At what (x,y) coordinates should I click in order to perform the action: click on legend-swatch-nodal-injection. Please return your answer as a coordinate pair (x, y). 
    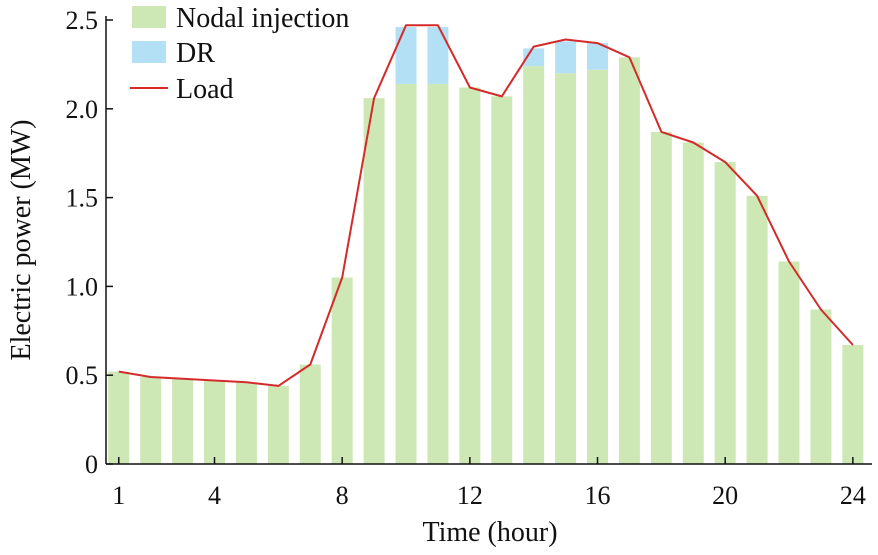
    Looking at the image, I should click on (149, 17).